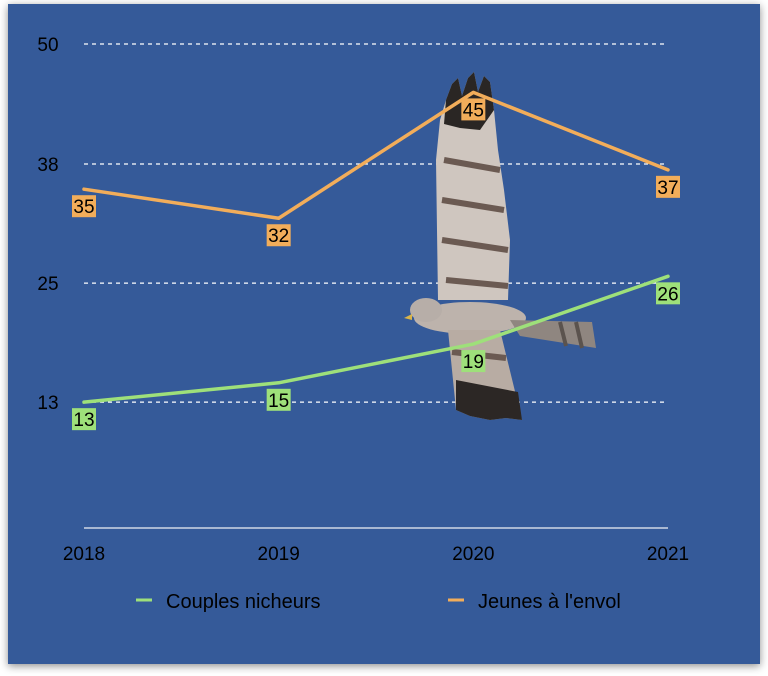 This screenshot has height=676, width=768. What do you see at coordinates (279, 554) in the screenshot?
I see `x-tick-label: 2019` at bounding box center [279, 554].